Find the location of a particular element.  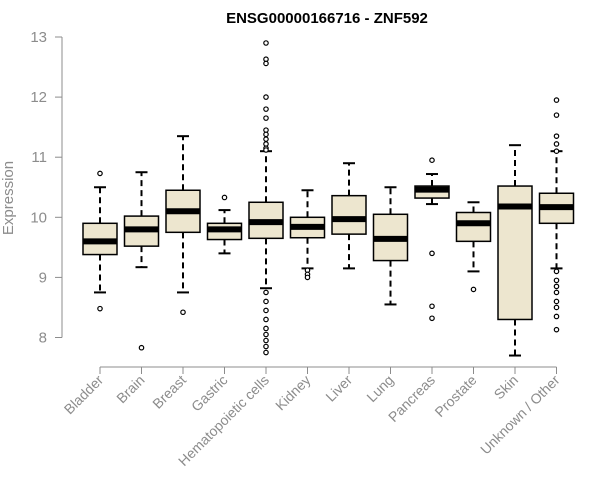

y-axis: 8 9 10 11 12 13 is located at coordinates (46, 188).